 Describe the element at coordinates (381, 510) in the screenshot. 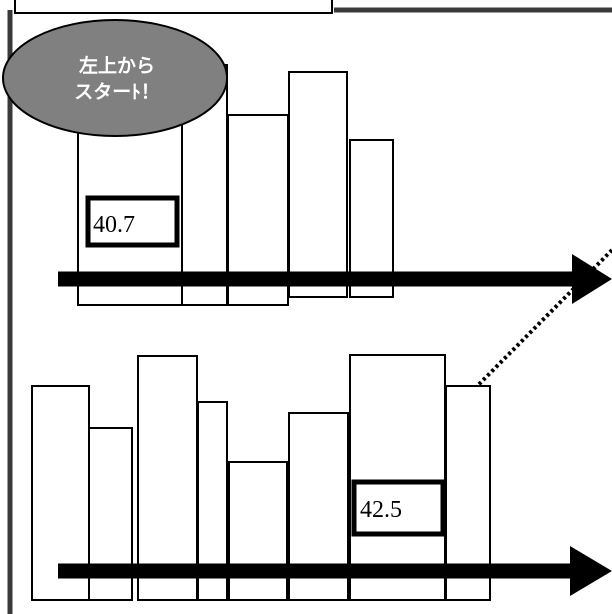

I see `bottom-value-label: 42.5` at that location.